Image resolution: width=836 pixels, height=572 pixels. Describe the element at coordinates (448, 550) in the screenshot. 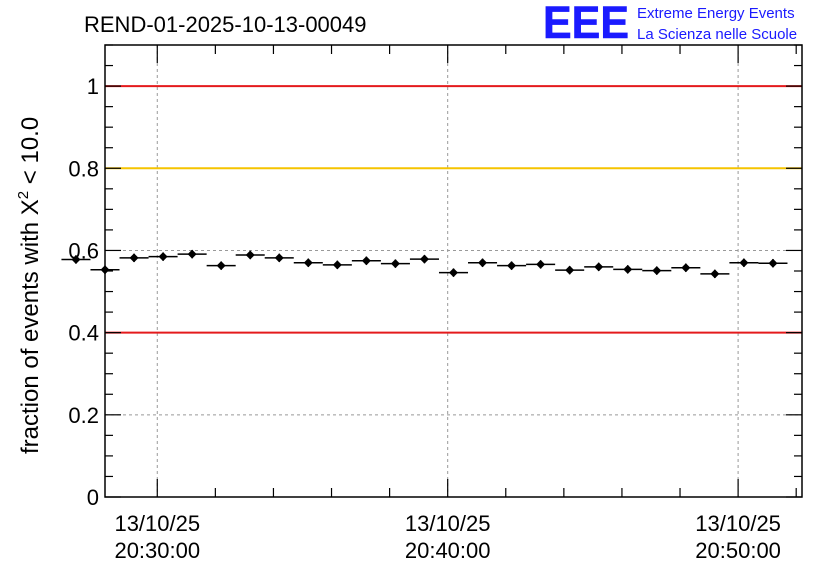

I see `x-tick-label-time: 20:40:00` at that location.